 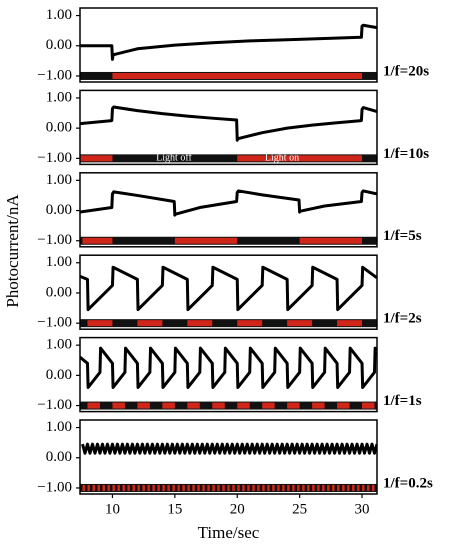 What do you see at coordinates (402, 401) in the screenshot?
I see `panel-label: 1/f=1s` at bounding box center [402, 401].